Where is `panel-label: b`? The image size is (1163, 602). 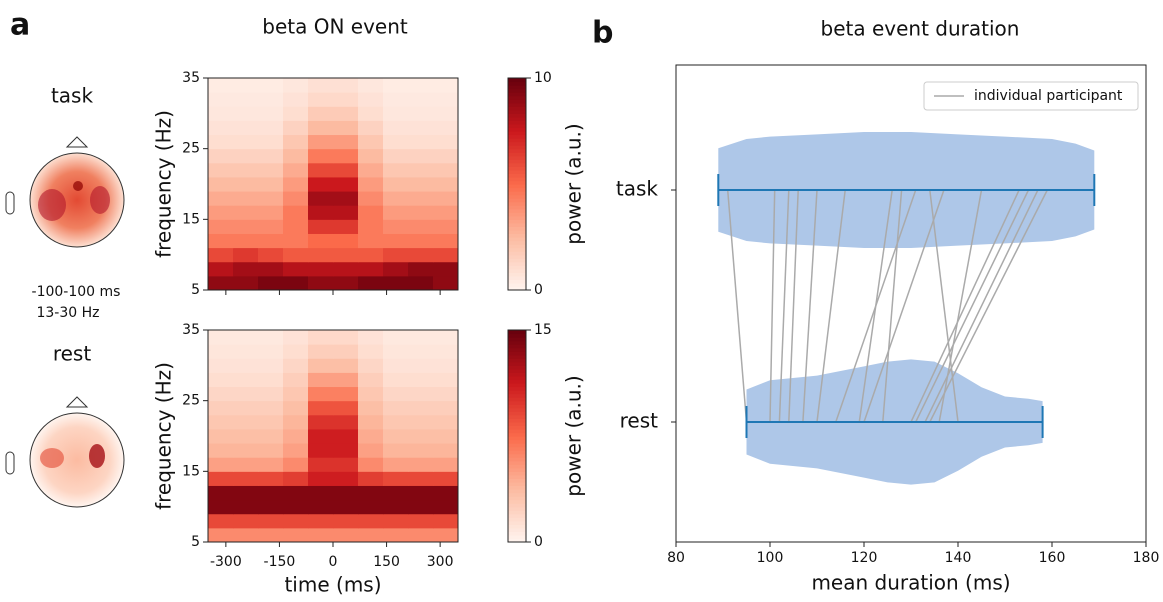
panel-label: b is located at coordinates (602, 33).